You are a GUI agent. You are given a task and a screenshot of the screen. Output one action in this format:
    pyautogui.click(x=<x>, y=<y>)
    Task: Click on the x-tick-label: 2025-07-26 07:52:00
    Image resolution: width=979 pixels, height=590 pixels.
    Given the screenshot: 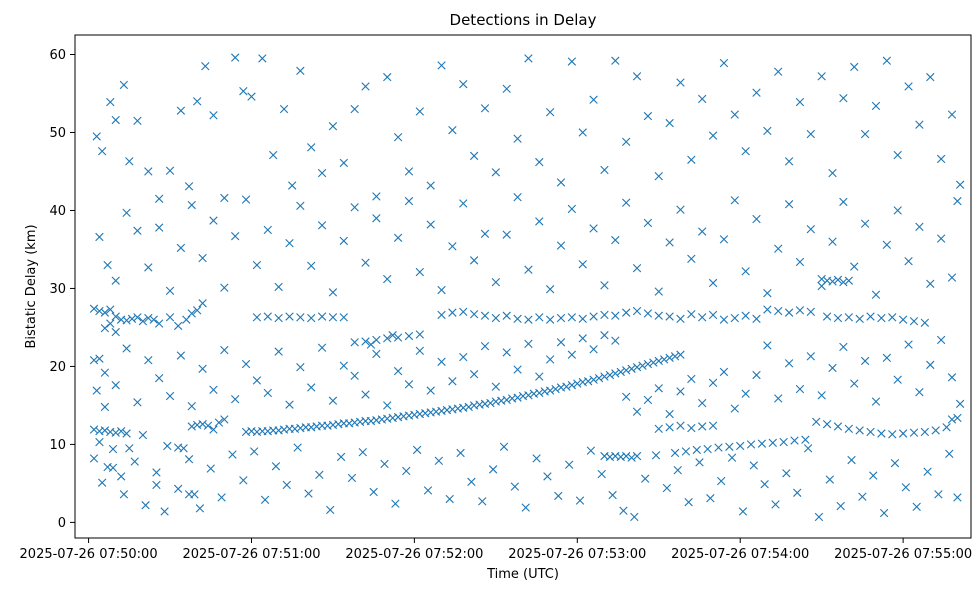 What is the action you would take?
    pyautogui.click(x=414, y=554)
    